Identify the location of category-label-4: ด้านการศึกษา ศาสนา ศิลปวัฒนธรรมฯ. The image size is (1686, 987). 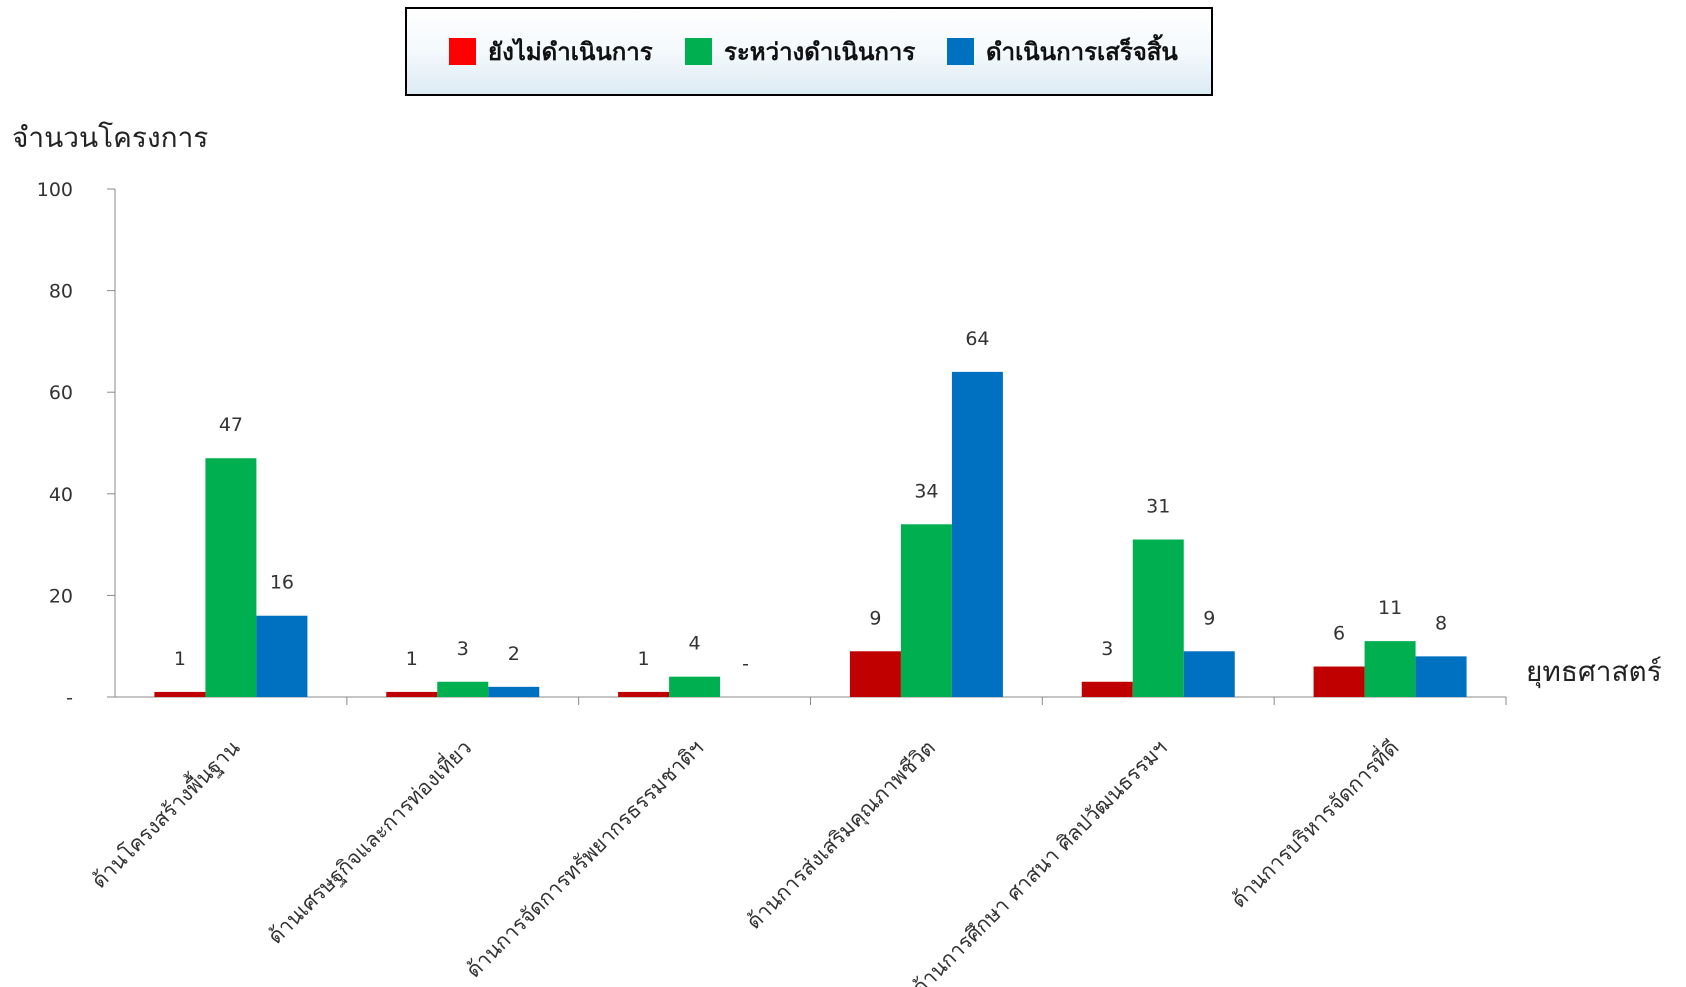
(1039, 861).